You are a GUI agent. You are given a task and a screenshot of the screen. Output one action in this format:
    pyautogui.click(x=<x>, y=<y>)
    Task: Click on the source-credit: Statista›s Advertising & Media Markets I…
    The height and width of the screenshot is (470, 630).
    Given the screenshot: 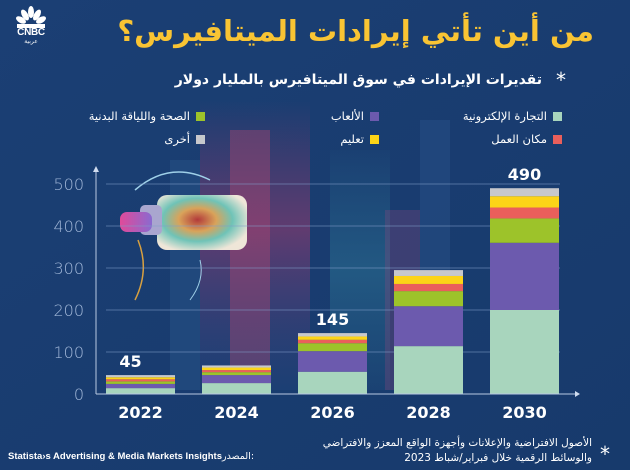 What is the action you would take?
    pyautogui.click(x=131, y=457)
    